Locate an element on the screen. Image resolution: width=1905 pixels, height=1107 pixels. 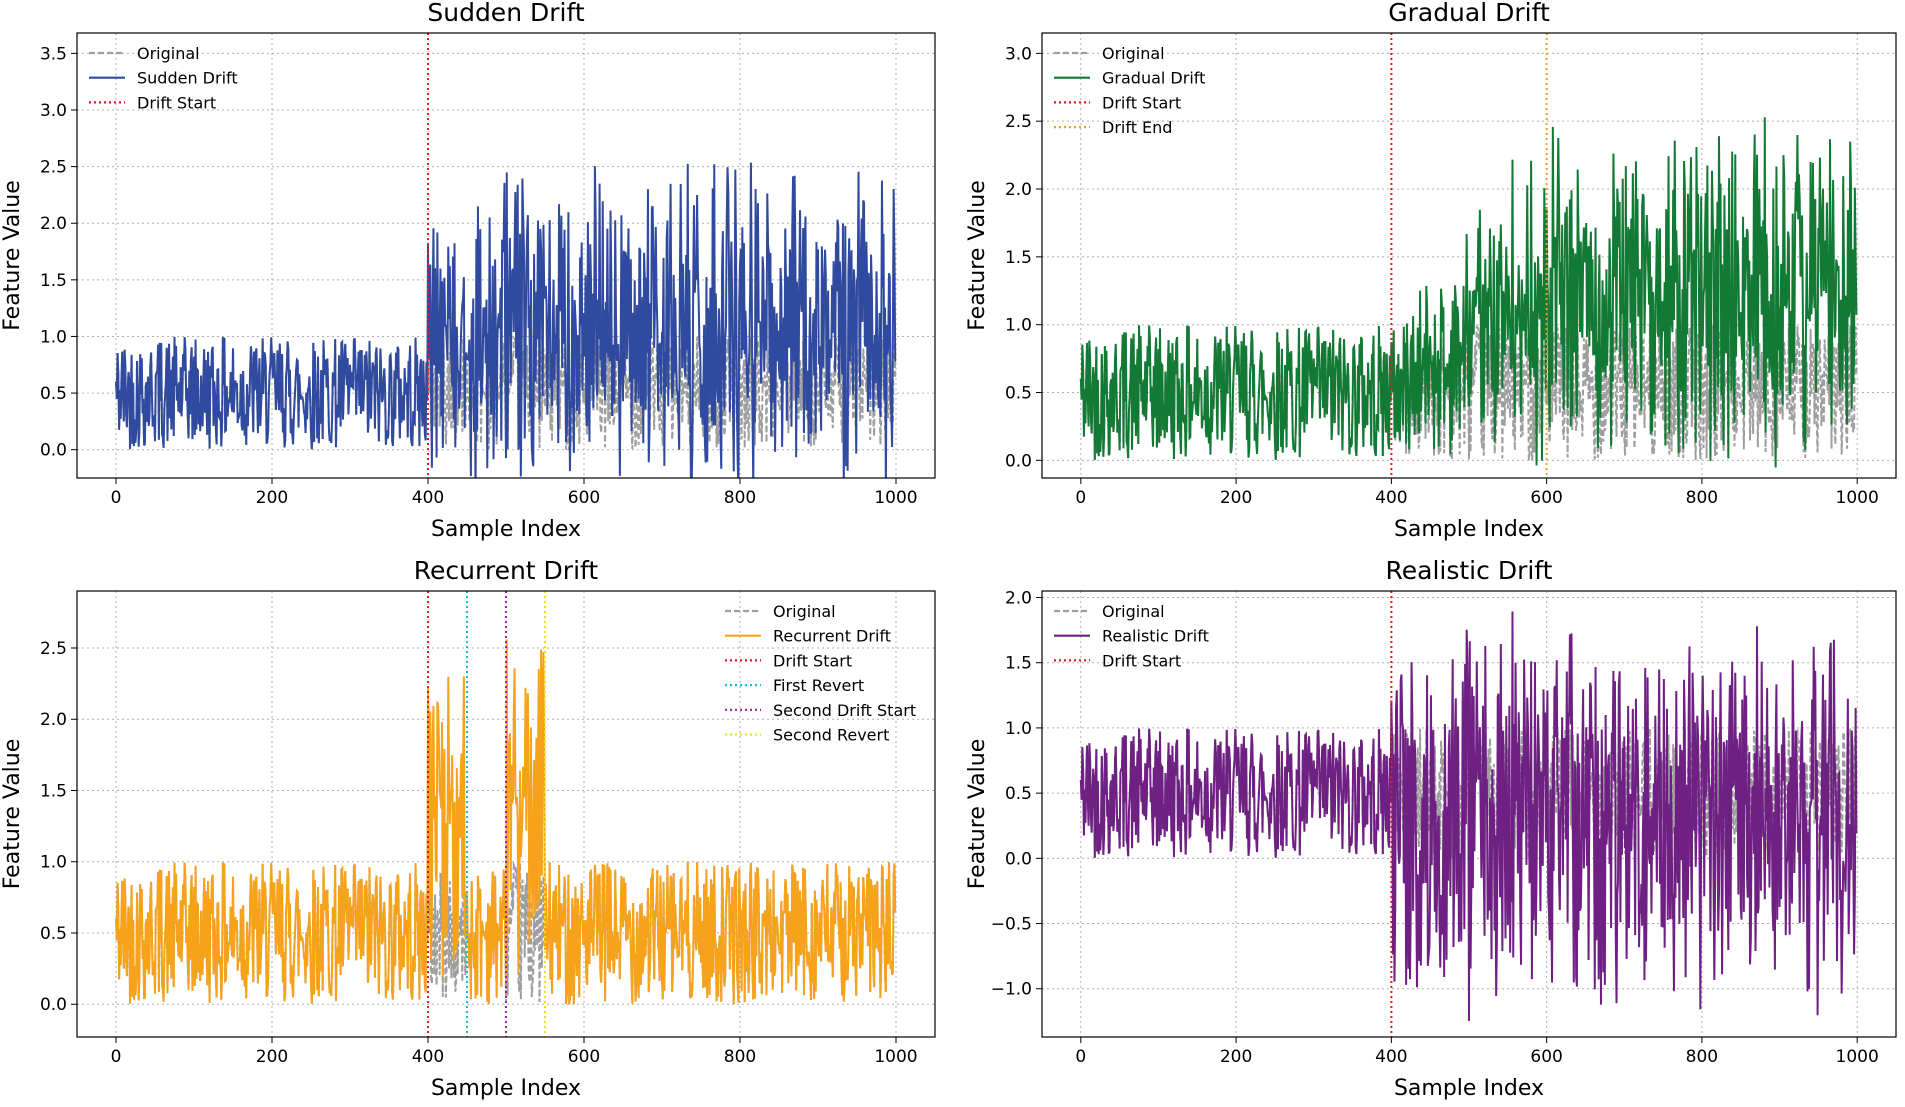
legend: Original Realistic Drift Drift Start is located at coordinates (1131, 636).